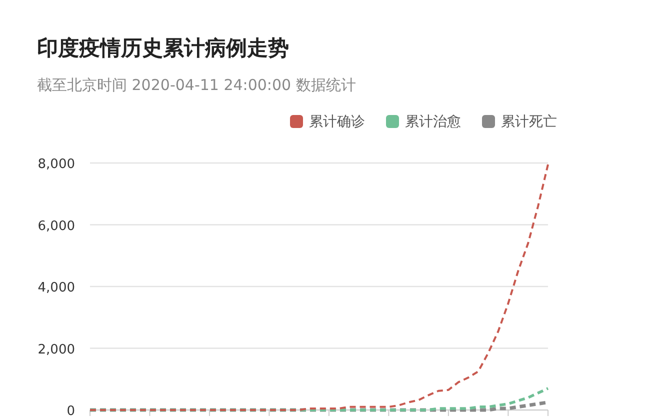 The image size is (650, 420). Describe the element at coordinates (163, 48) in the screenshot. I see `chart-title: 印度疫情历史累计病例走势` at that location.